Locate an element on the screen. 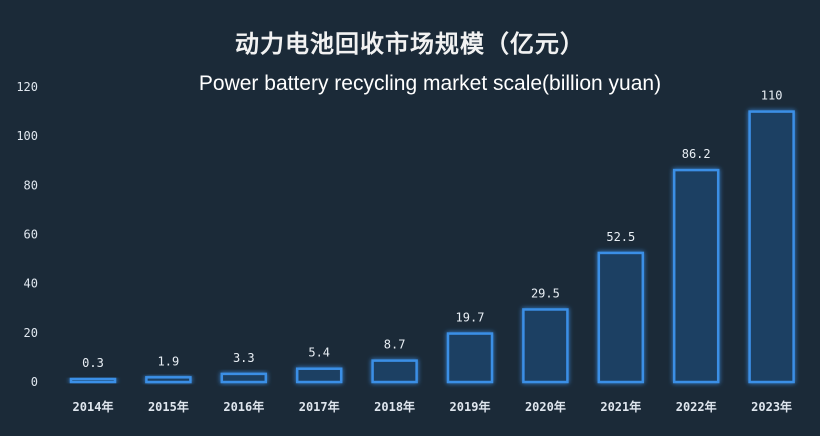 This screenshot has height=436, width=820. y-axis-ticks: 0 20 40 60 80 100 120 is located at coordinates (27, 234).